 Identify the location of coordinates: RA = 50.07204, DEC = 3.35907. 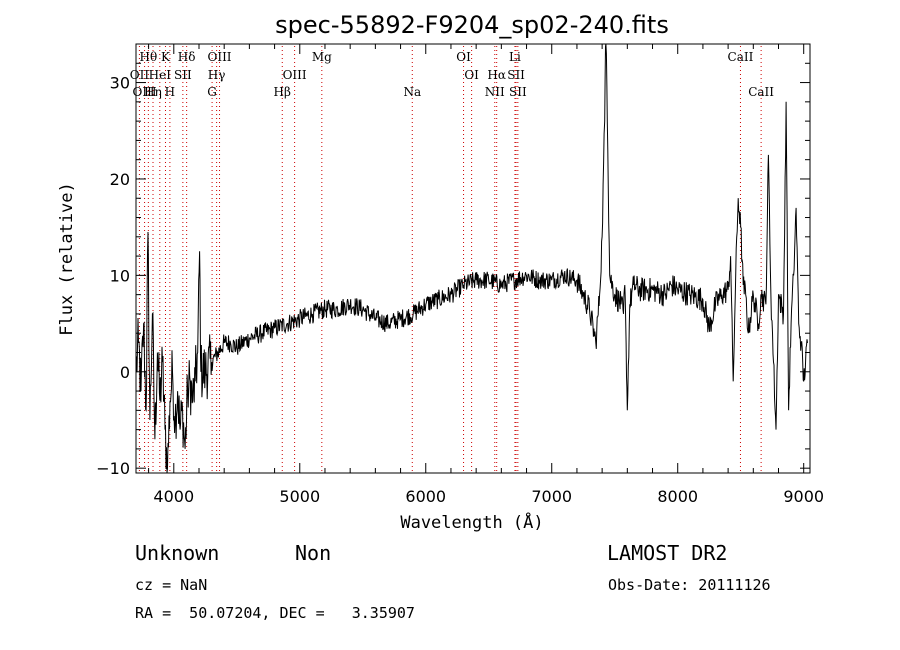
(275, 613).